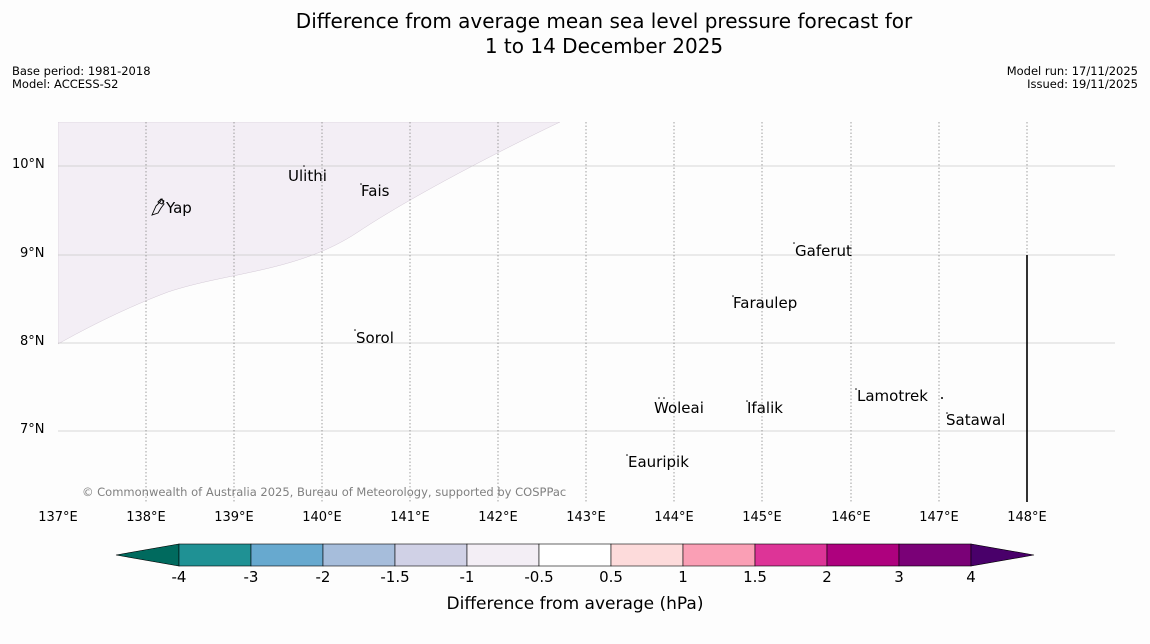 The image size is (1150, 644). Describe the element at coordinates (827, 577) in the screenshot. I see `cb-tick-label-9: 2` at that location.